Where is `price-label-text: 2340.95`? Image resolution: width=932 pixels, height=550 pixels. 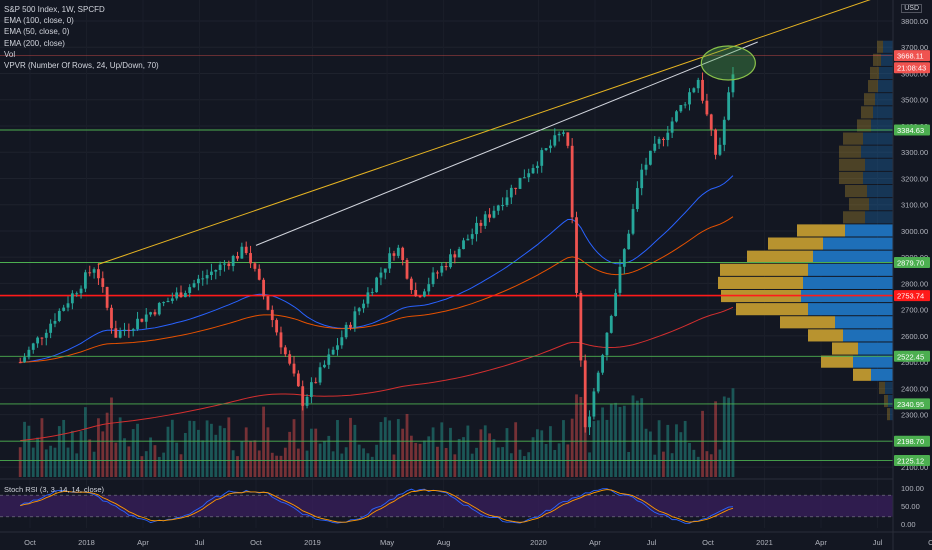 price-label-text: 2340.95 is located at coordinates (910, 404).